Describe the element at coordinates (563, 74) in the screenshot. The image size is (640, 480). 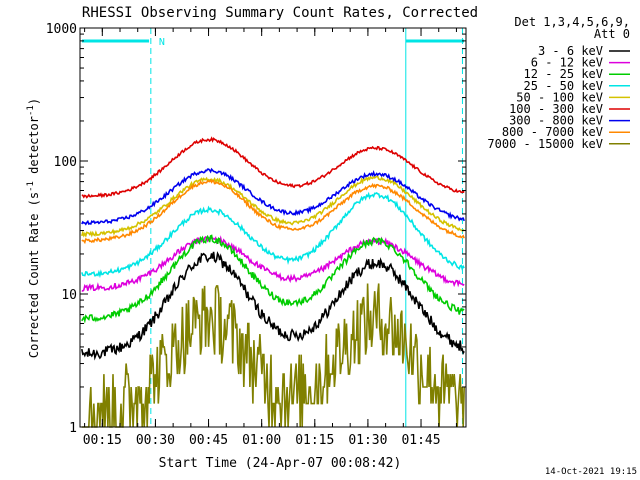
I see `legend-label: 12 - 25 keV` at that location.